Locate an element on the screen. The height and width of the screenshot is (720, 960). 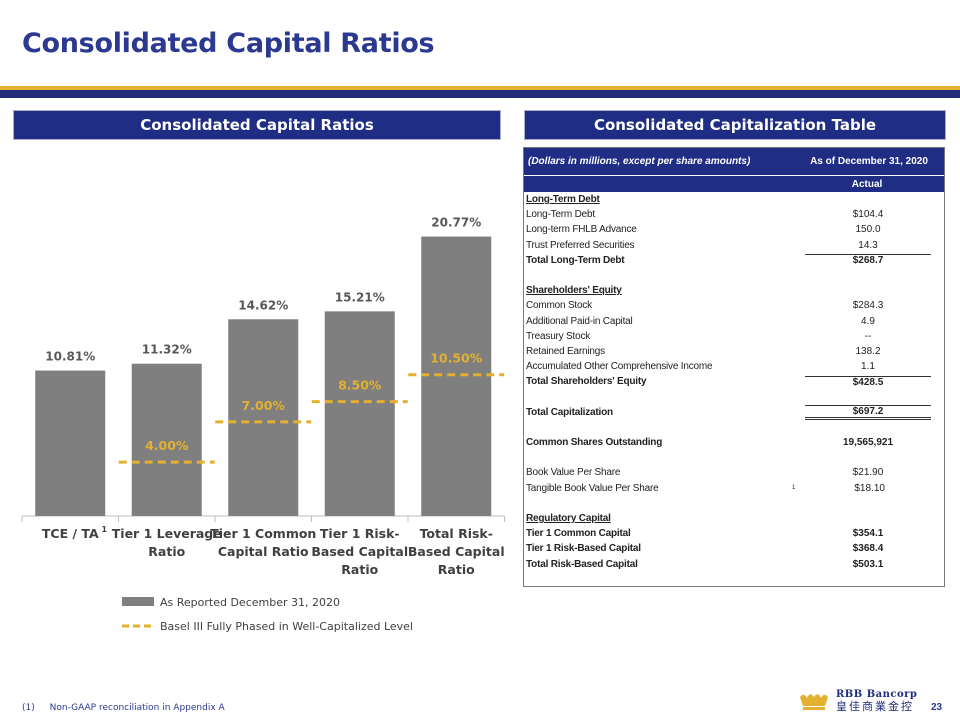
table-row-value: $503.1 is located at coordinates (868, 564).